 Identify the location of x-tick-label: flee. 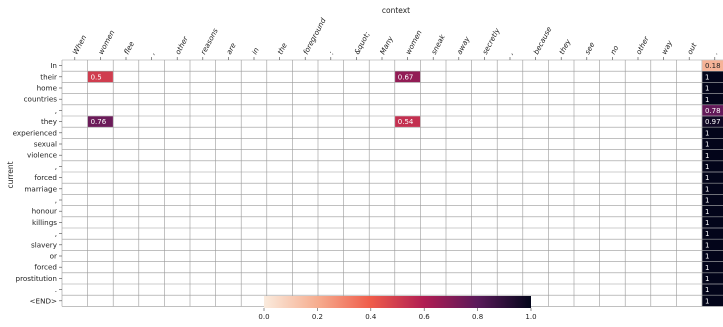
(129, 47).